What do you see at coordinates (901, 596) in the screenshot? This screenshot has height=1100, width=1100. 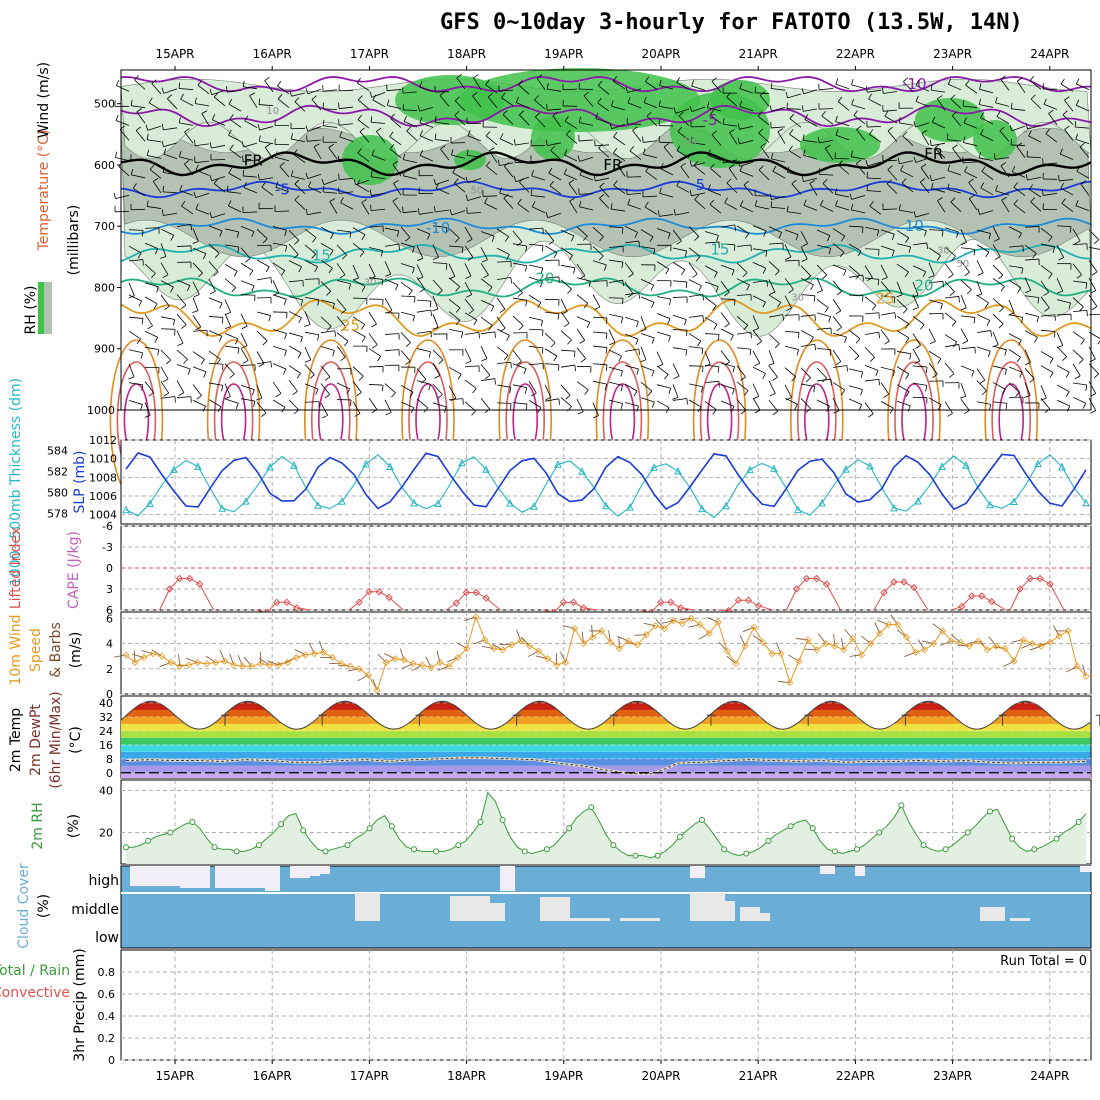 I see `lifted-index-line` at bounding box center [901, 596].